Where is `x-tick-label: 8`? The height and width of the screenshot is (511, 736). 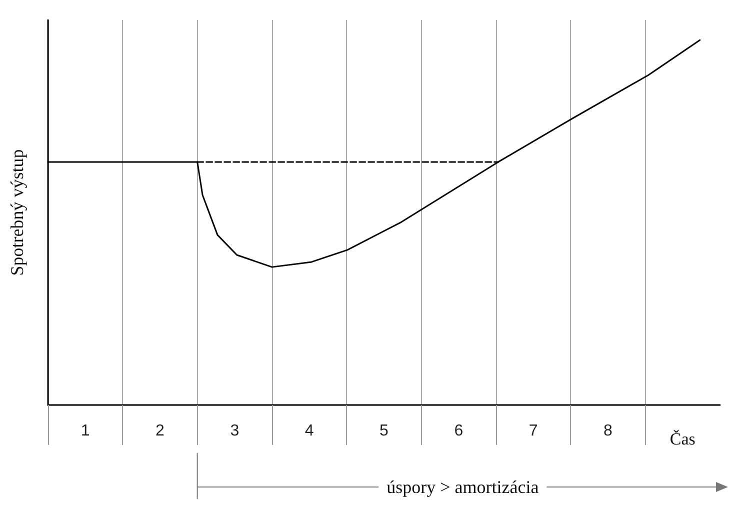
x-tick-label: 8 is located at coordinates (608, 431).